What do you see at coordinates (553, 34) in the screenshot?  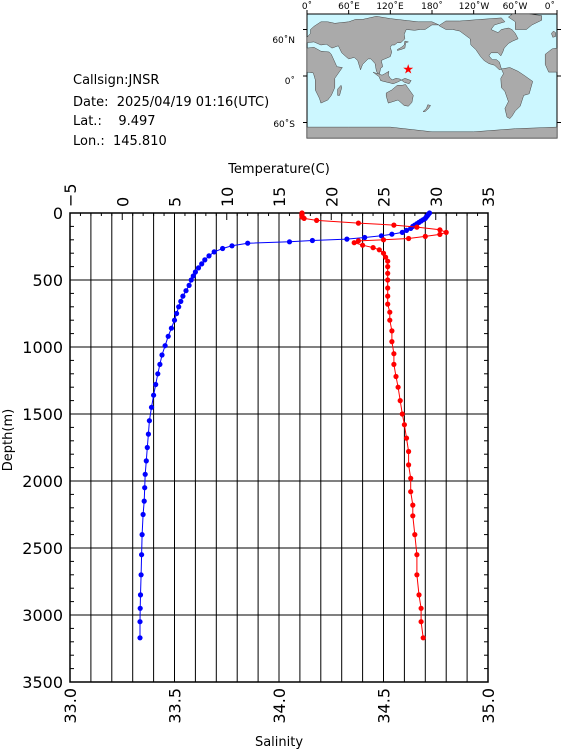 I see `landmass-uk` at bounding box center [553, 34].